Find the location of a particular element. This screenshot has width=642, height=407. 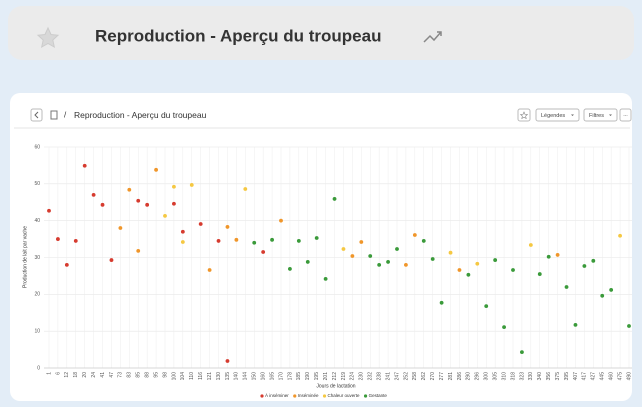

x-tick-label: 98 is located at coordinates (165, 375).